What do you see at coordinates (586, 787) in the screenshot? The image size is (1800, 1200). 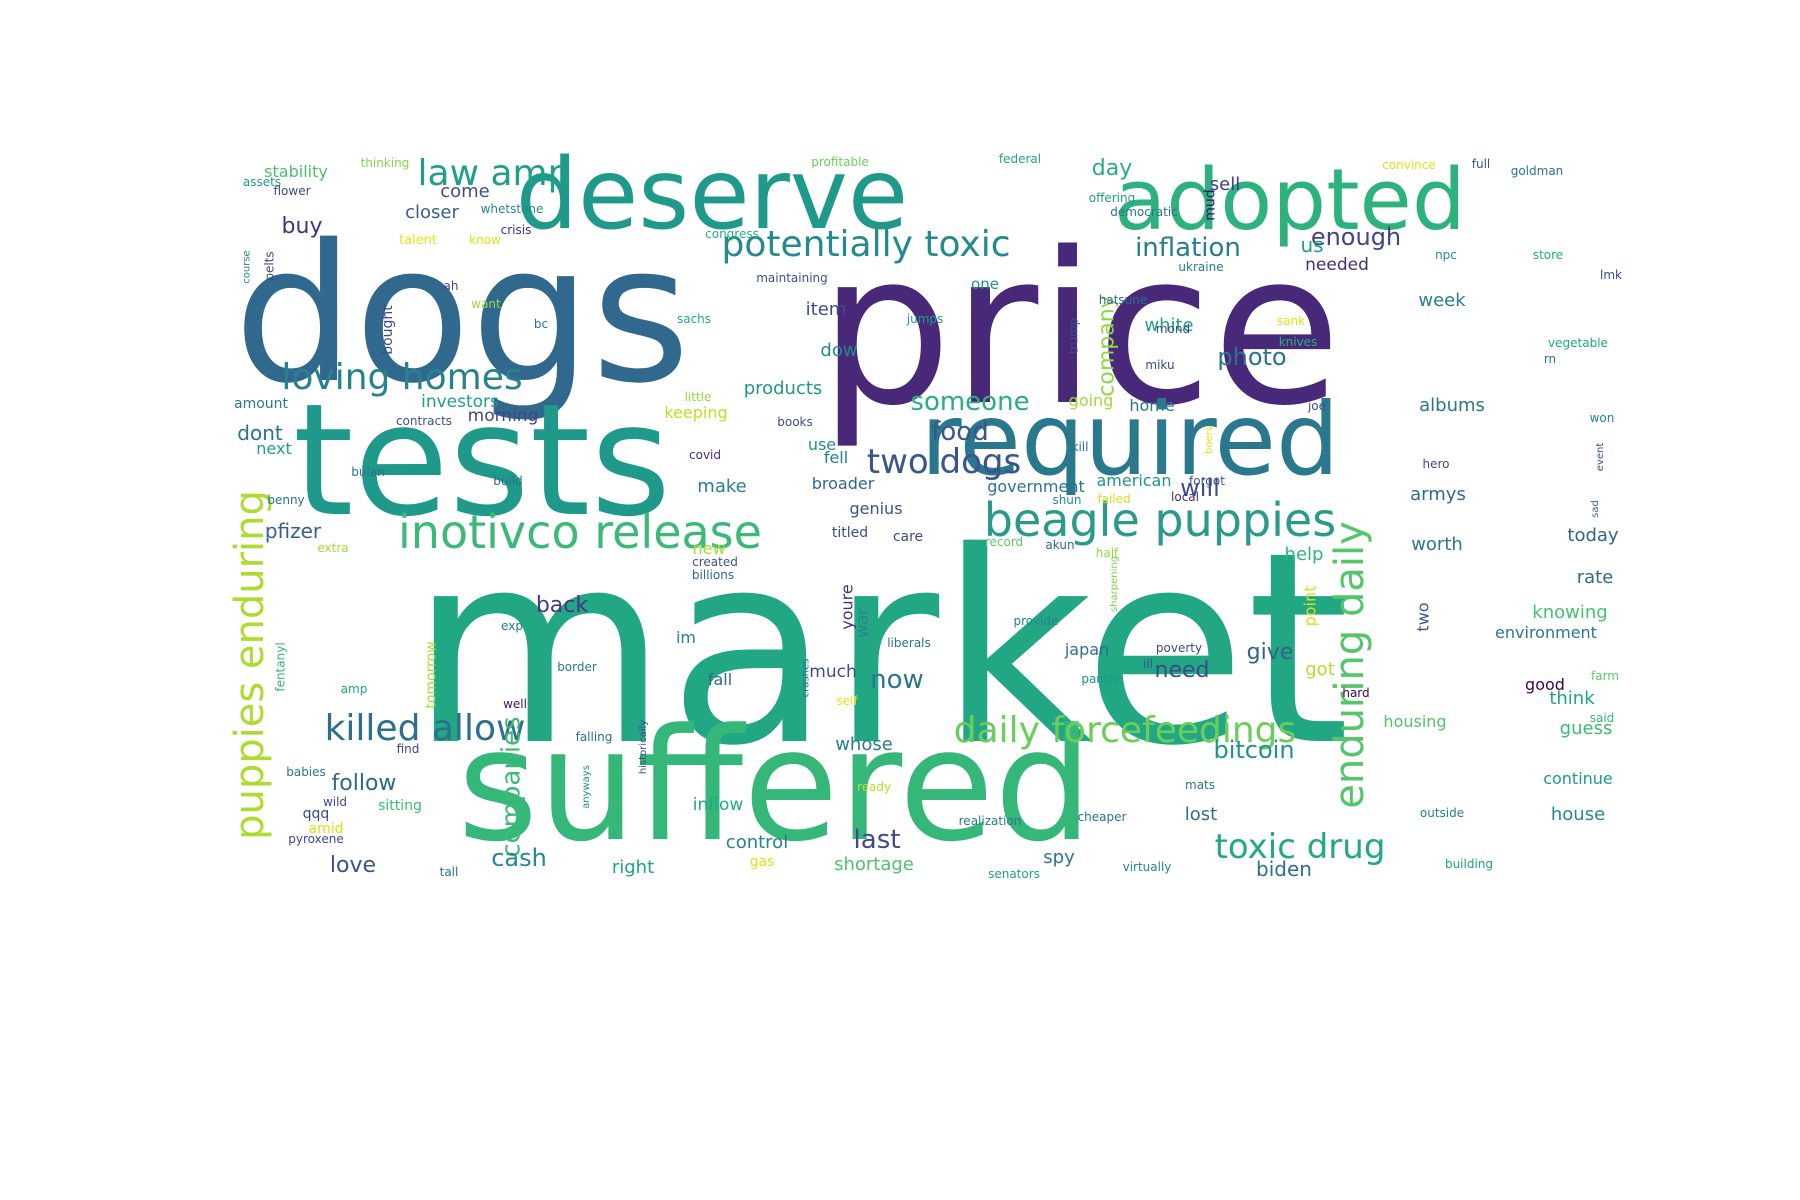 I see `word: anyways` at bounding box center [586, 787].